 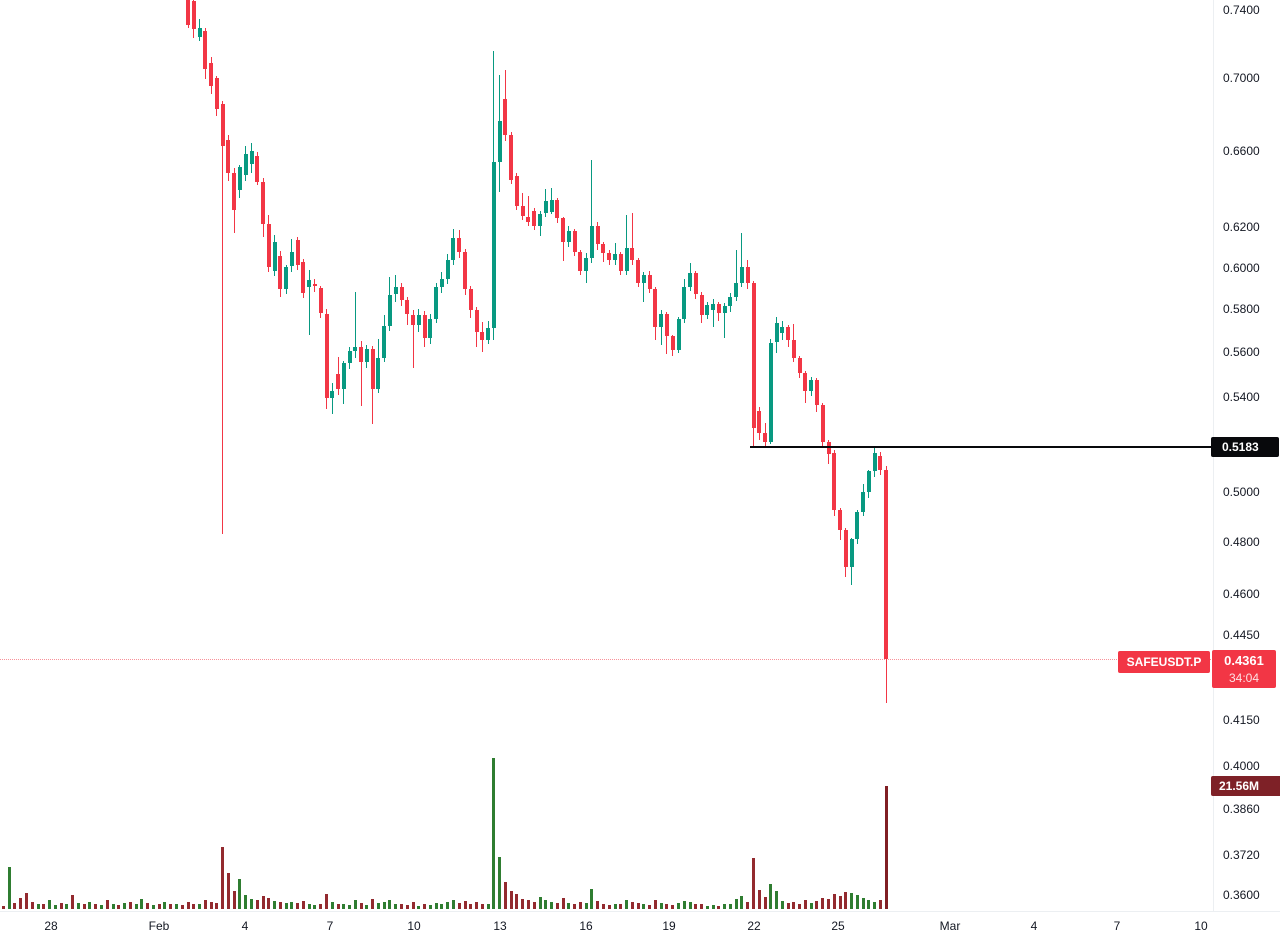 I want to click on horizontal-line-drawing, so click(x=981, y=447).